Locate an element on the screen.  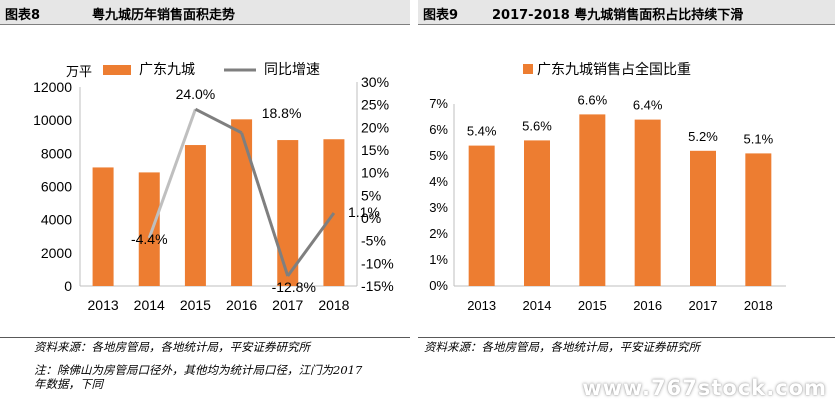
share-data-label: 5.4% is located at coordinates (482, 131).